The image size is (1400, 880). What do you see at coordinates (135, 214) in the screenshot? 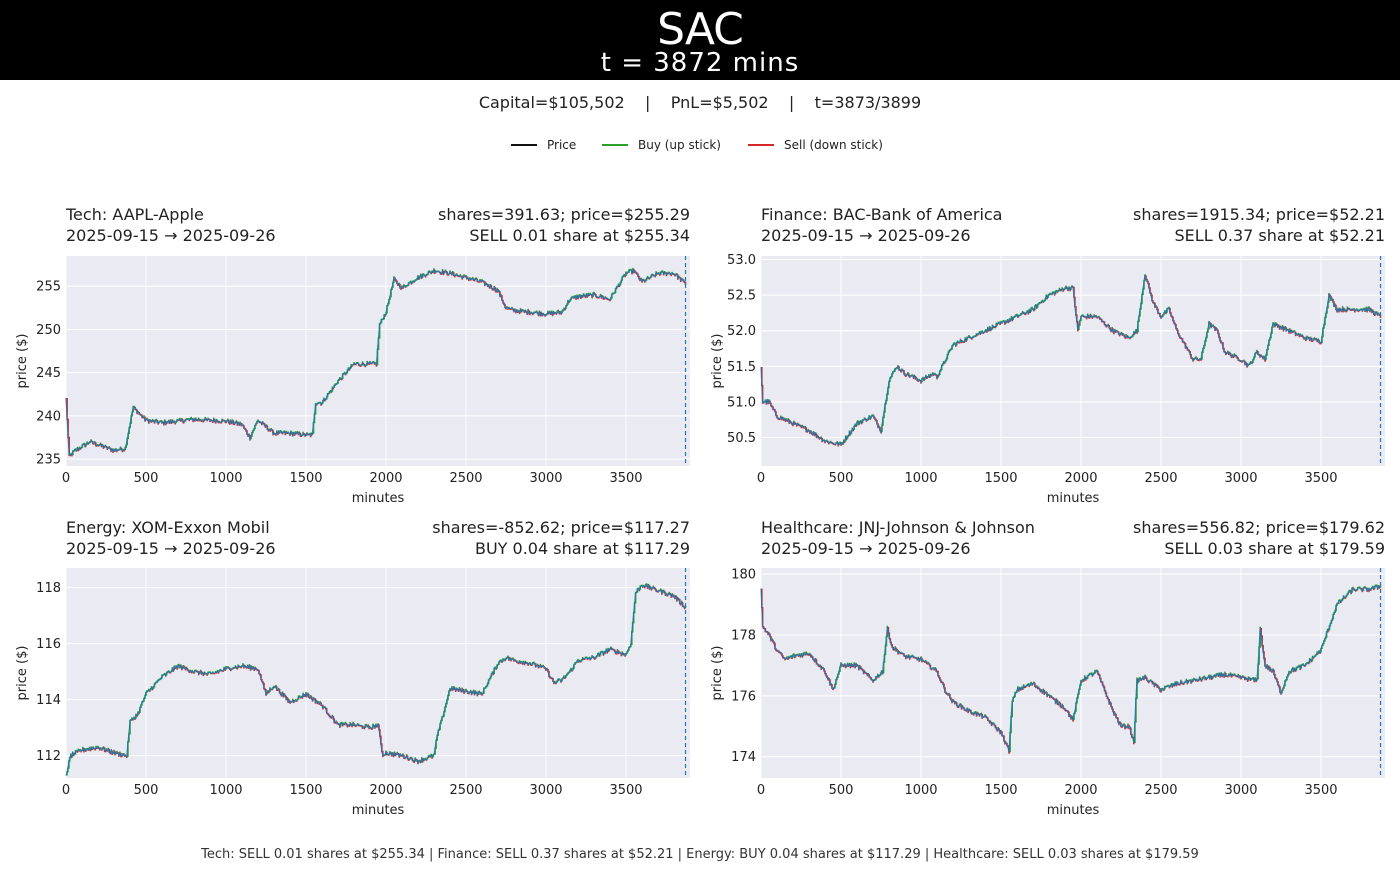
I see `panel-name: Tech: AAPL-Apple` at bounding box center [135, 214].